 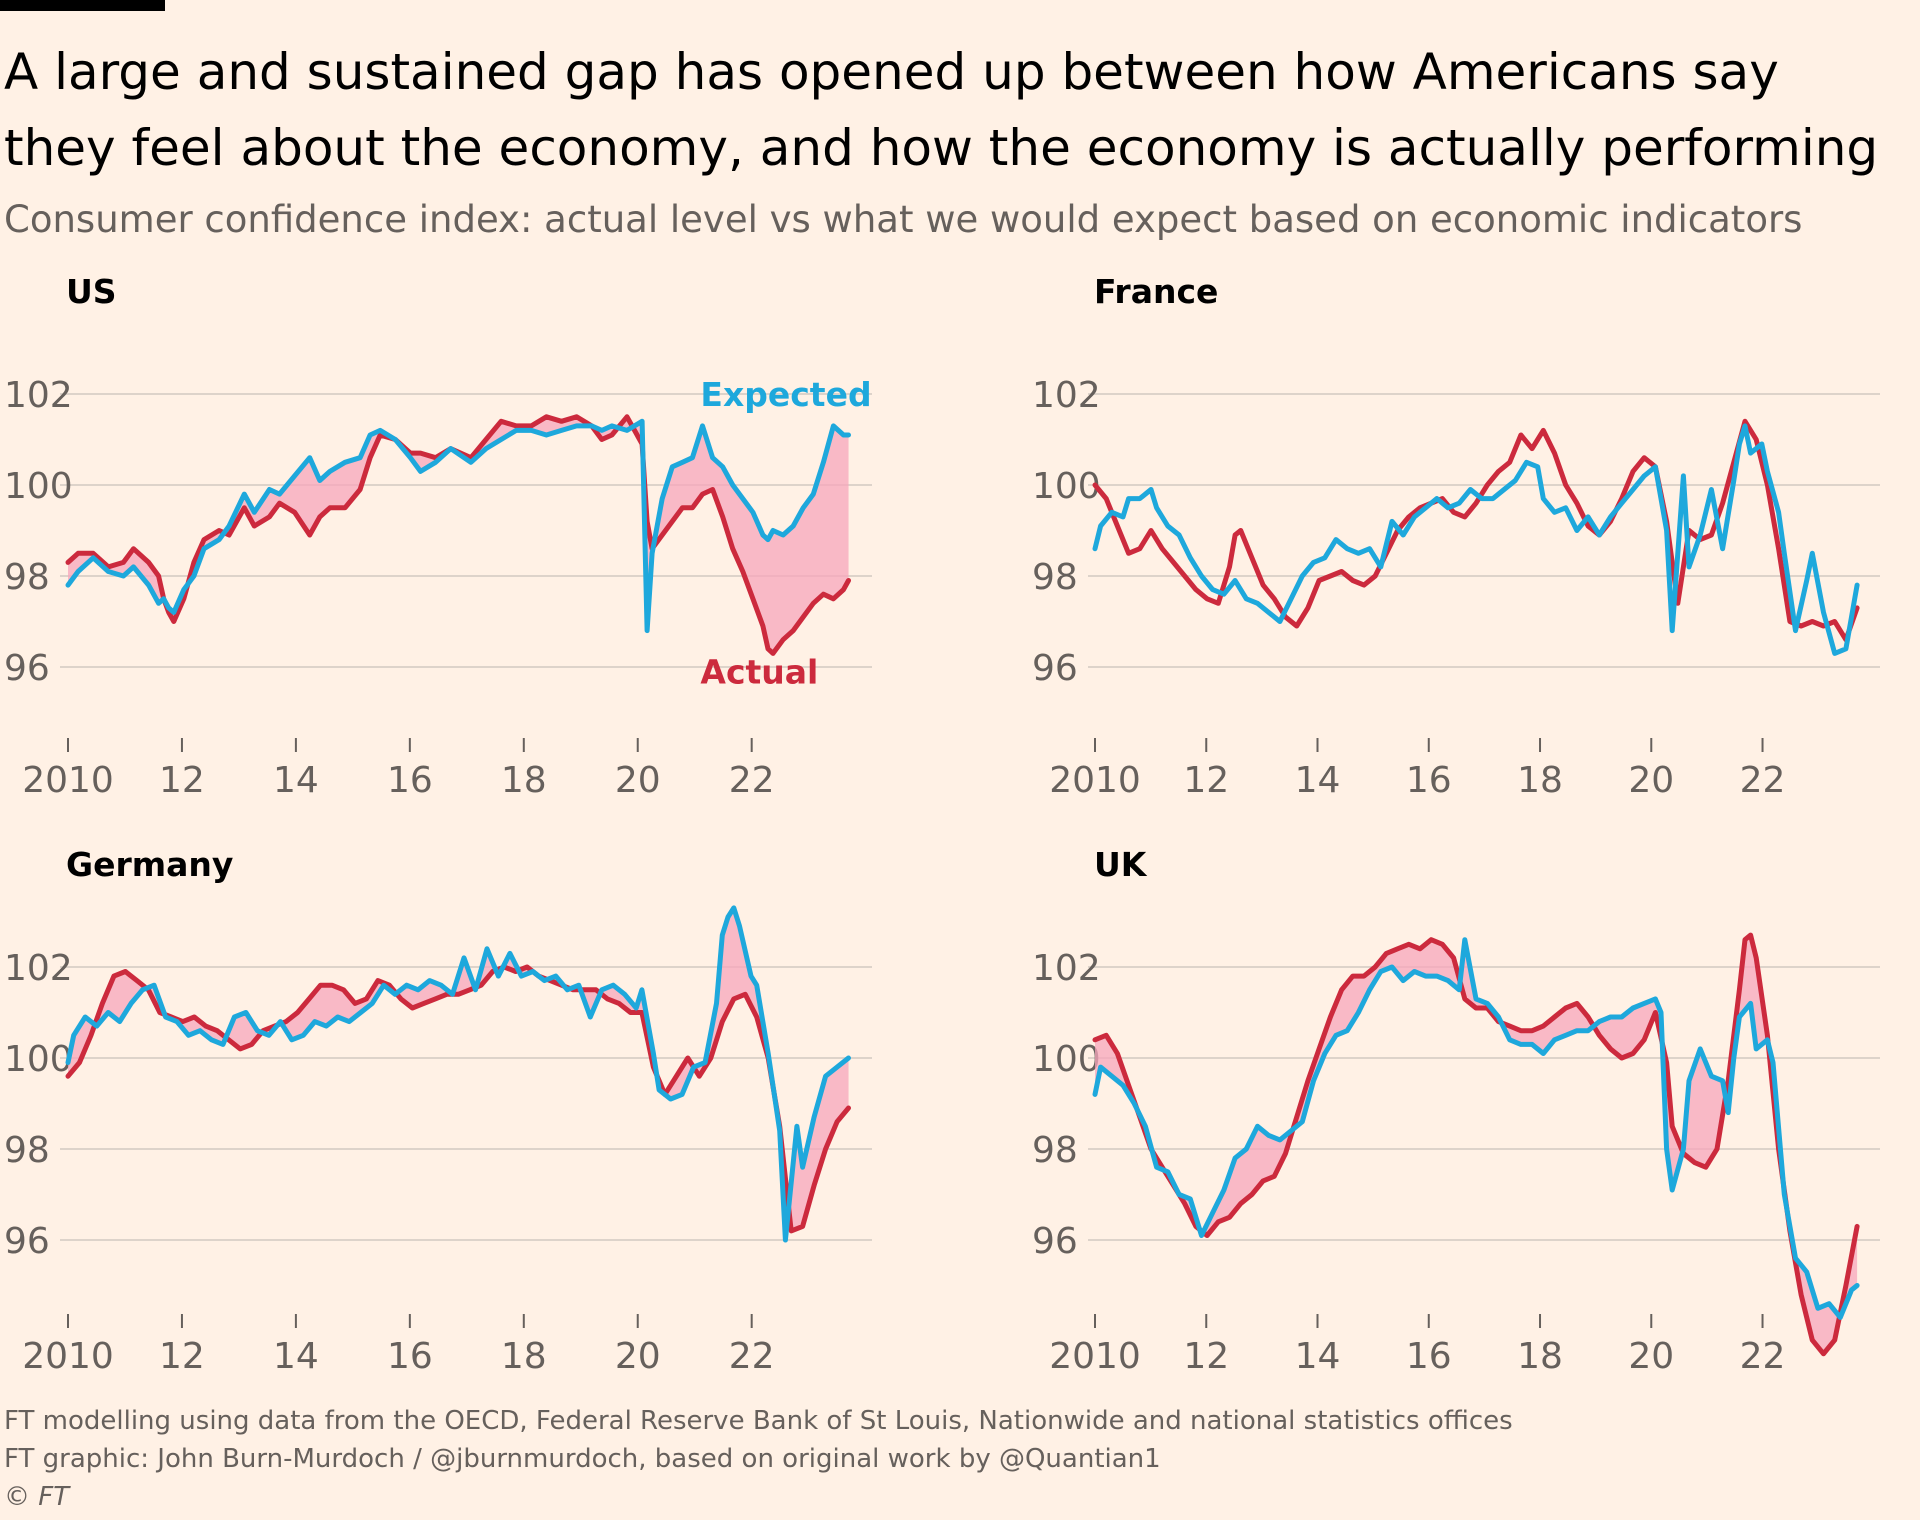 What do you see at coordinates (91, 291) in the screenshot?
I see `panel-title: US` at bounding box center [91, 291].